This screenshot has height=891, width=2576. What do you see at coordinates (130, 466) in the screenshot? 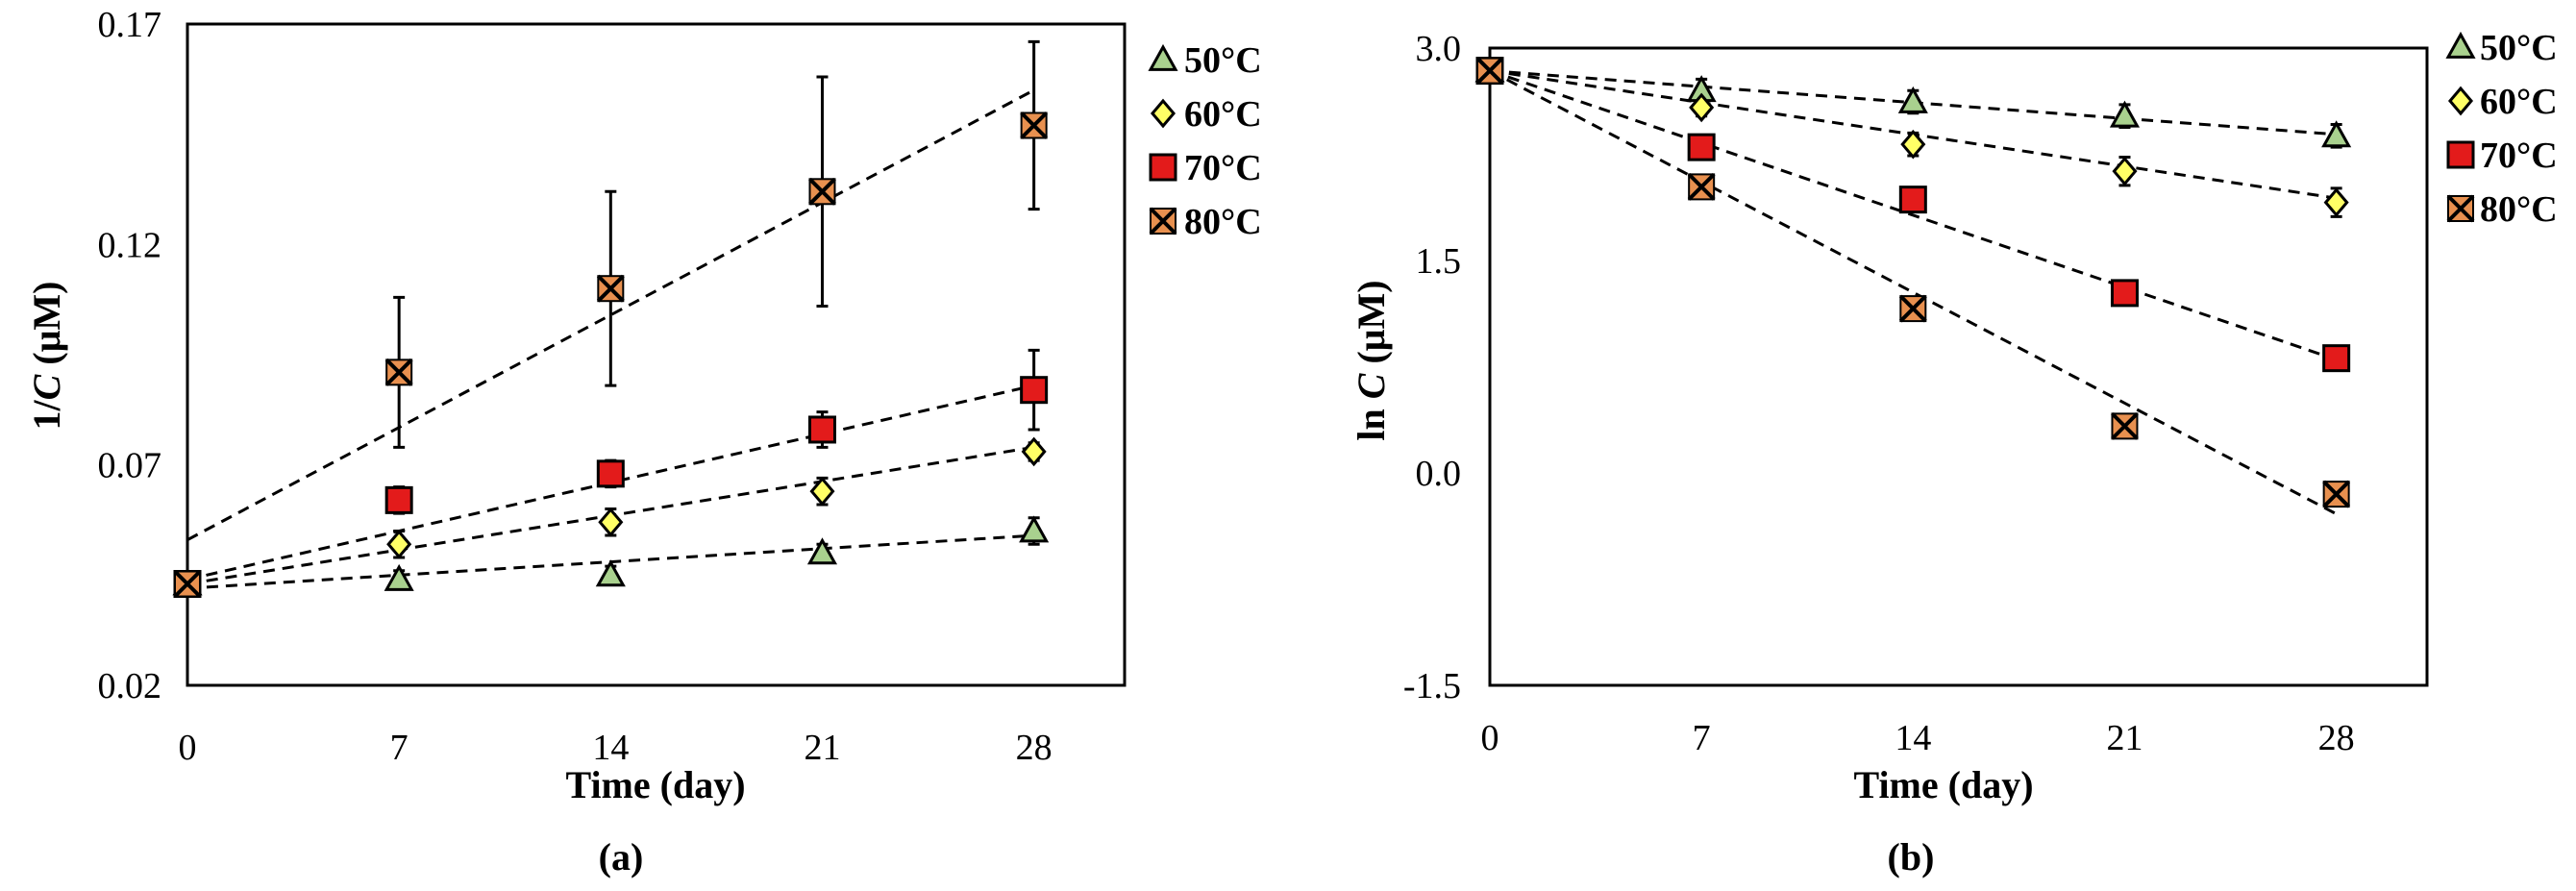
I see `y-tick-label: 0.07` at bounding box center [130, 466].